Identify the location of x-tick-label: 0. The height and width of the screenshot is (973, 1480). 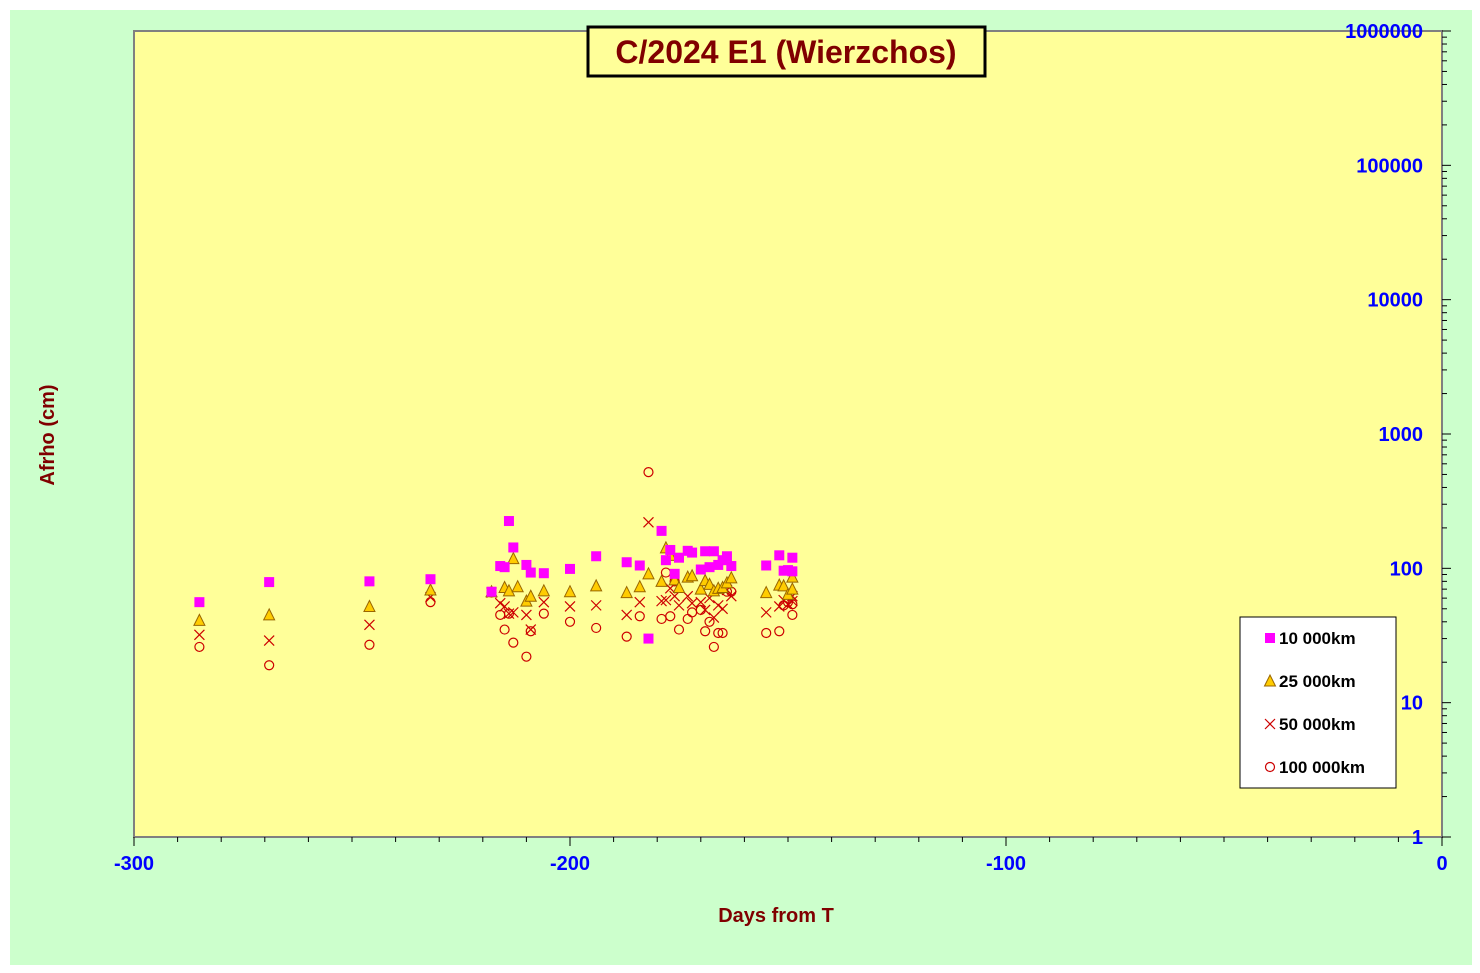
(1441, 864).